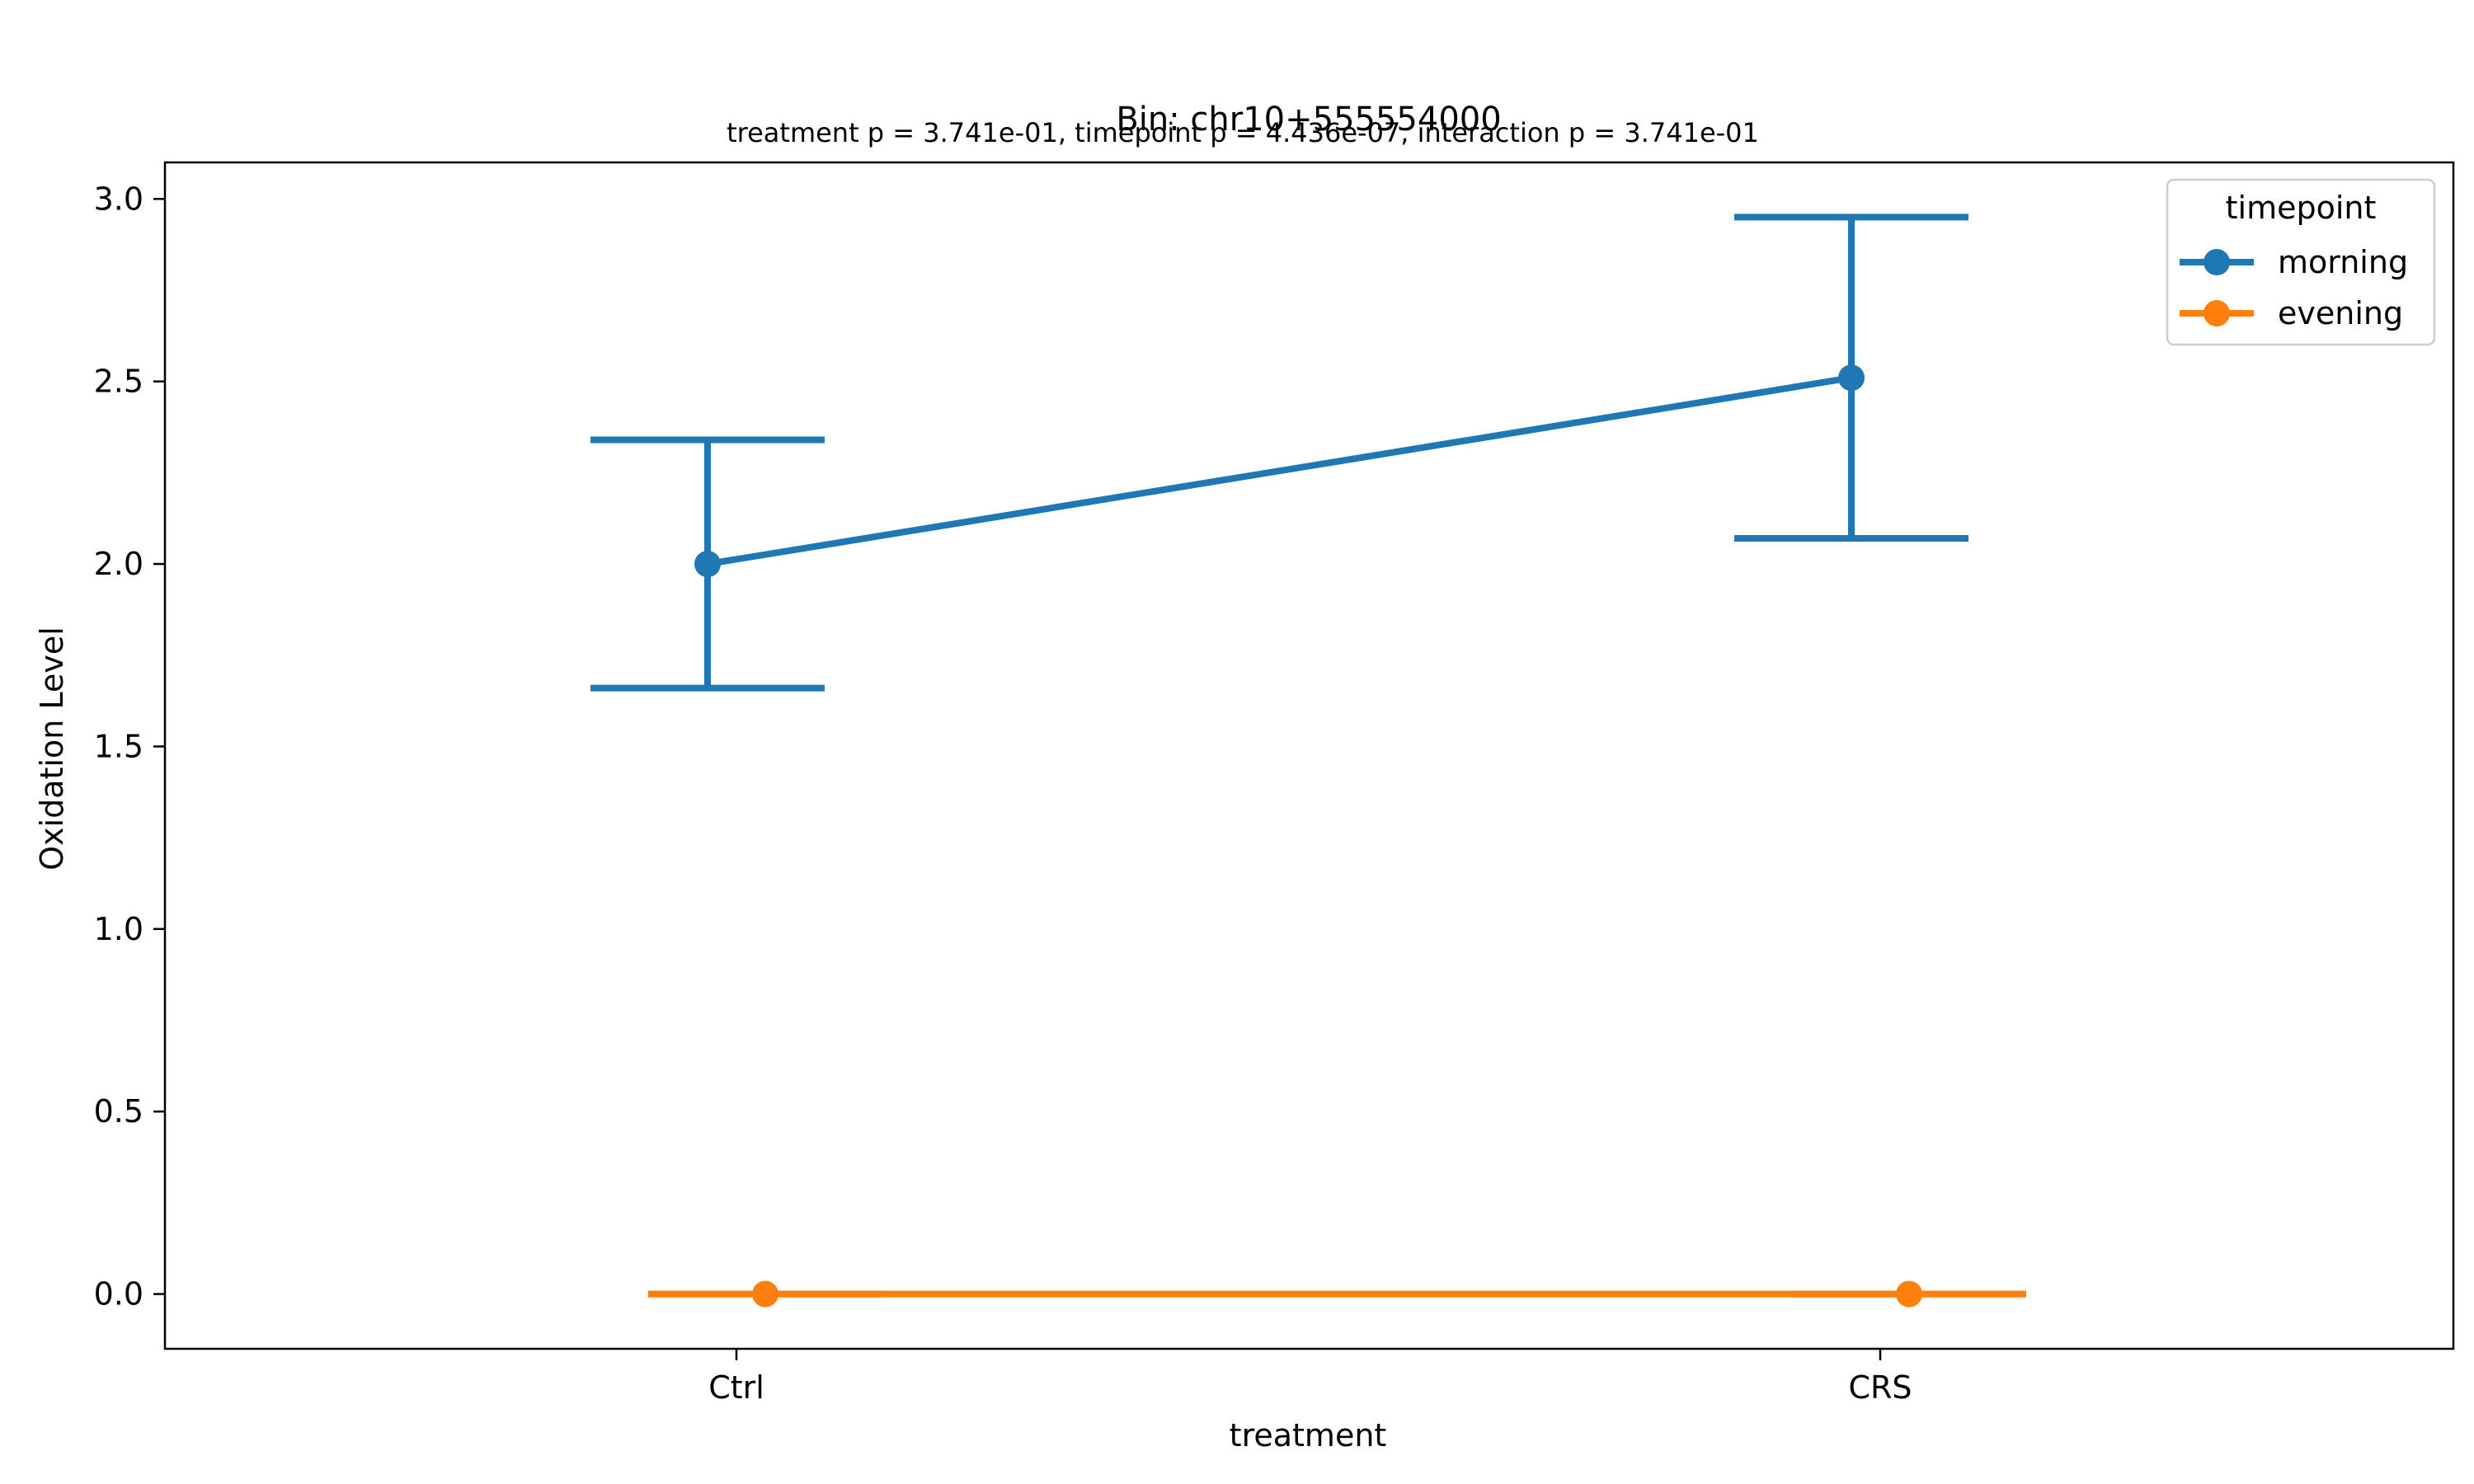 This screenshot has height=1484, width=2474. I want to click on series-line-morning, so click(1279, 470).